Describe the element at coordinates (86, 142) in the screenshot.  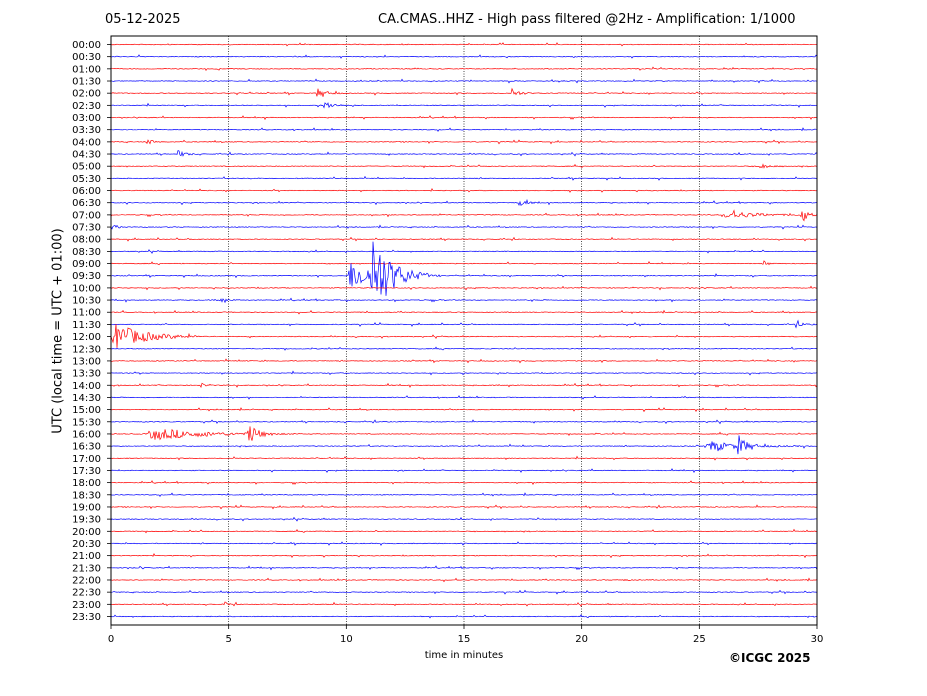
I see `row-label: 04:00` at that location.